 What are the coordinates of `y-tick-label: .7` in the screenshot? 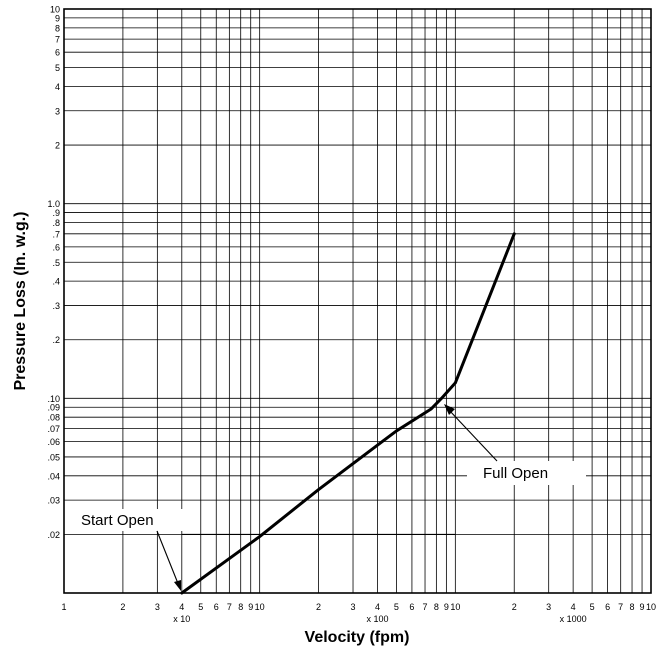 It's located at (56, 234).